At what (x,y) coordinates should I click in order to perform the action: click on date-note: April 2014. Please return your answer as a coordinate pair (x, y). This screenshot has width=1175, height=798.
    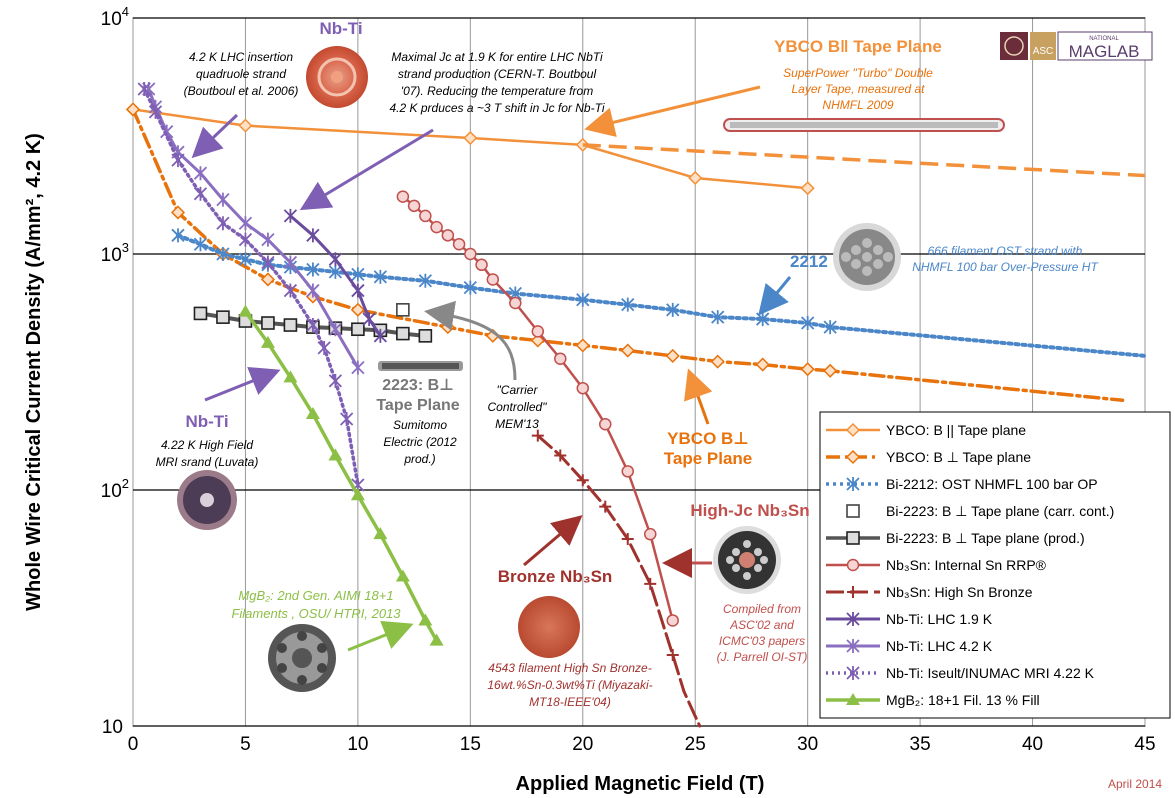
    Looking at the image, I should click on (1135, 784).